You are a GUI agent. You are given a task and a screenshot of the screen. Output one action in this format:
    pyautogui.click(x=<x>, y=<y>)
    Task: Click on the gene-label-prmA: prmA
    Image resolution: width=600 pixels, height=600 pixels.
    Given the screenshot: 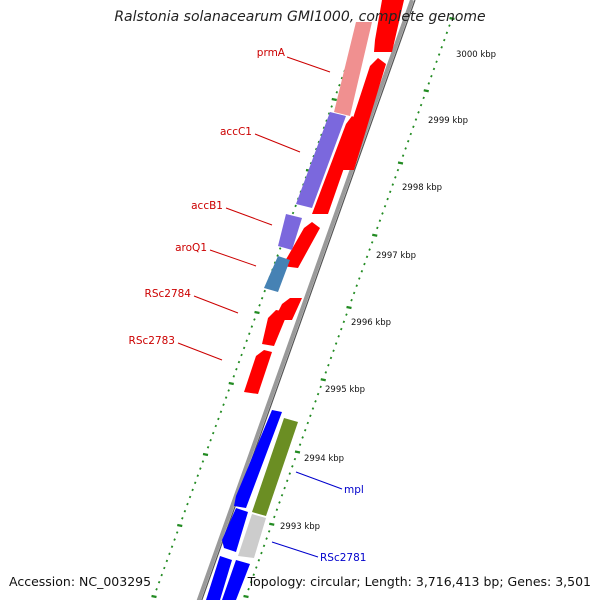 What is the action you would take?
    pyautogui.click(x=271, y=53)
    